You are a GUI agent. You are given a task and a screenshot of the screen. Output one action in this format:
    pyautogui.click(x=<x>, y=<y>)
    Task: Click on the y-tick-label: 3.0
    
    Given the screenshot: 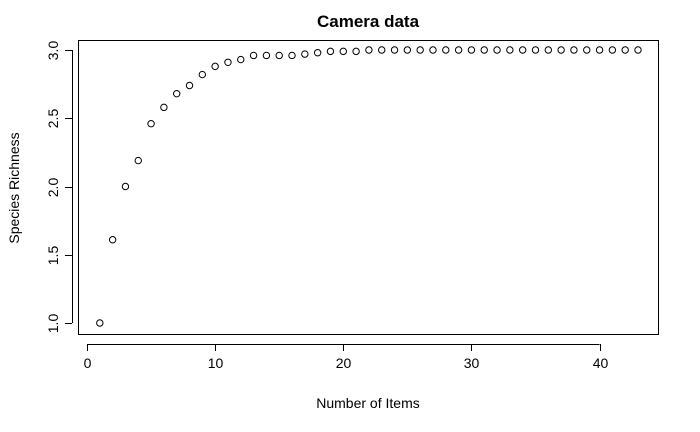 What is the action you would take?
    pyautogui.click(x=53, y=51)
    